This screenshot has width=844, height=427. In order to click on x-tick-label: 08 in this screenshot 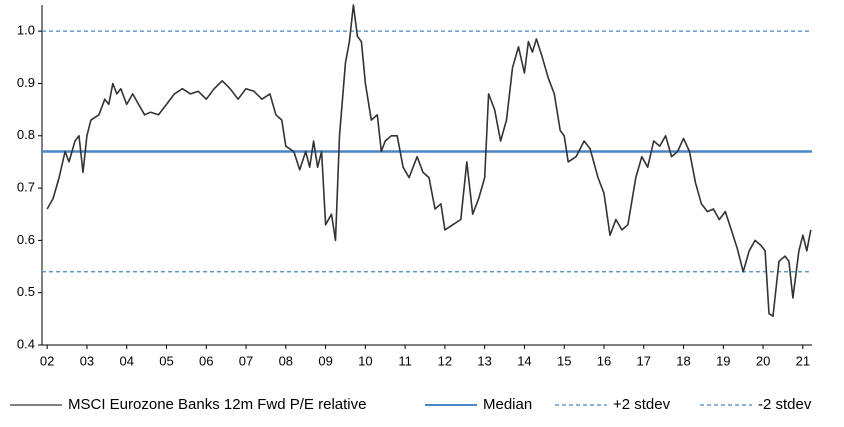, I will do `click(286, 360)`.